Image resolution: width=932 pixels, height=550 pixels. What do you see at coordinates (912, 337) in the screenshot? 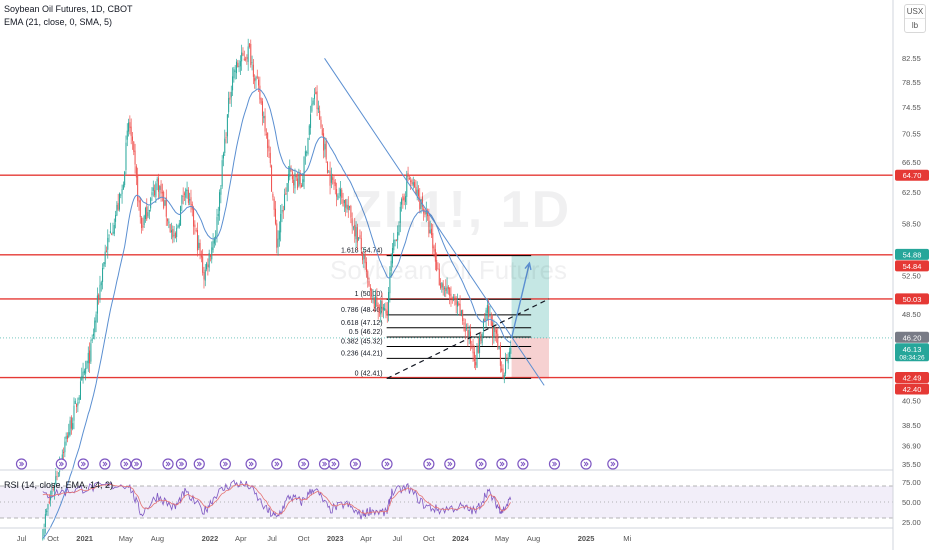
I see `price-badge-label: 46.20` at bounding box center [912, 337].